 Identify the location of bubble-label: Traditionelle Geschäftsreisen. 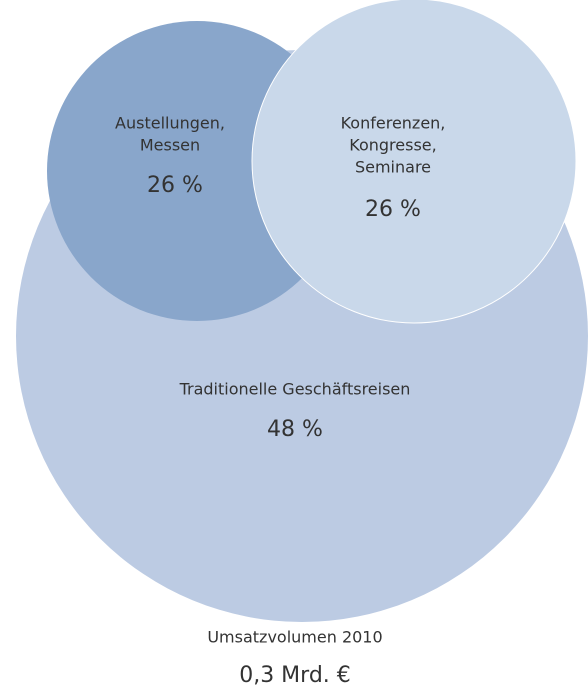
(295, 389).